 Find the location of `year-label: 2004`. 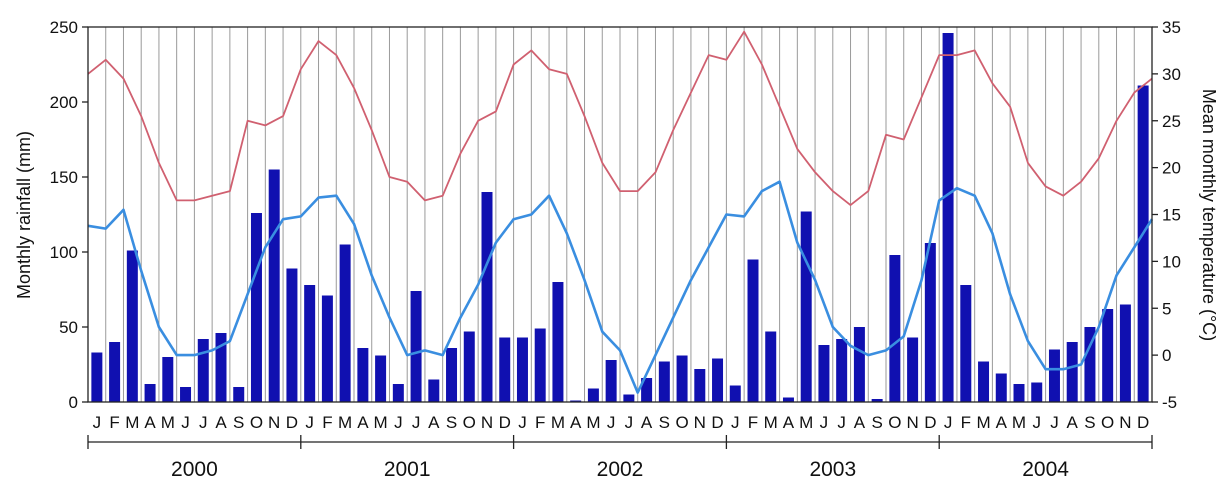

year-label: 2004 is located at coordinates (1045, 469).